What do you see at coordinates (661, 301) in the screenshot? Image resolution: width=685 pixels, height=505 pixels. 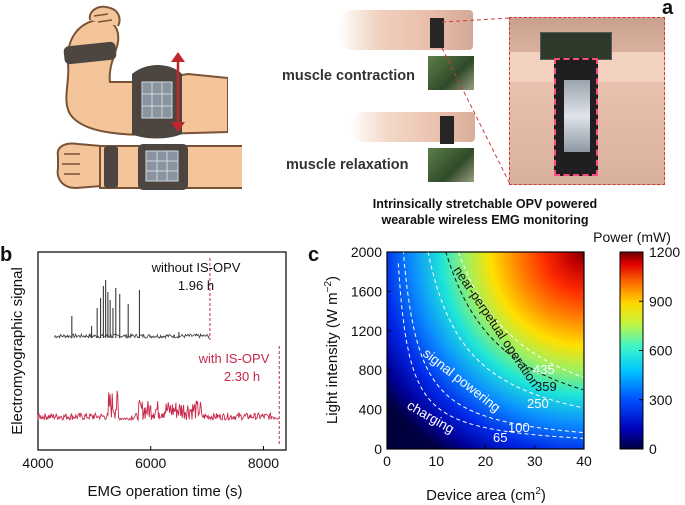 I see `colorbar-tick-label: 900` at bounding box center [661, 301].